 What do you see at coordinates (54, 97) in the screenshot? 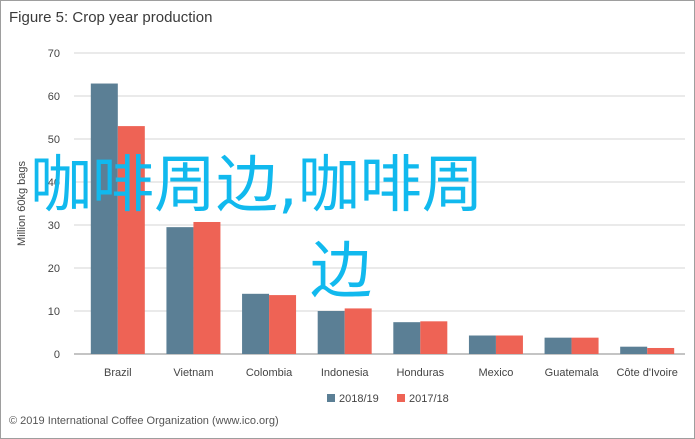
I see `y-tick-label: 60` at bounding box center [54, 97].